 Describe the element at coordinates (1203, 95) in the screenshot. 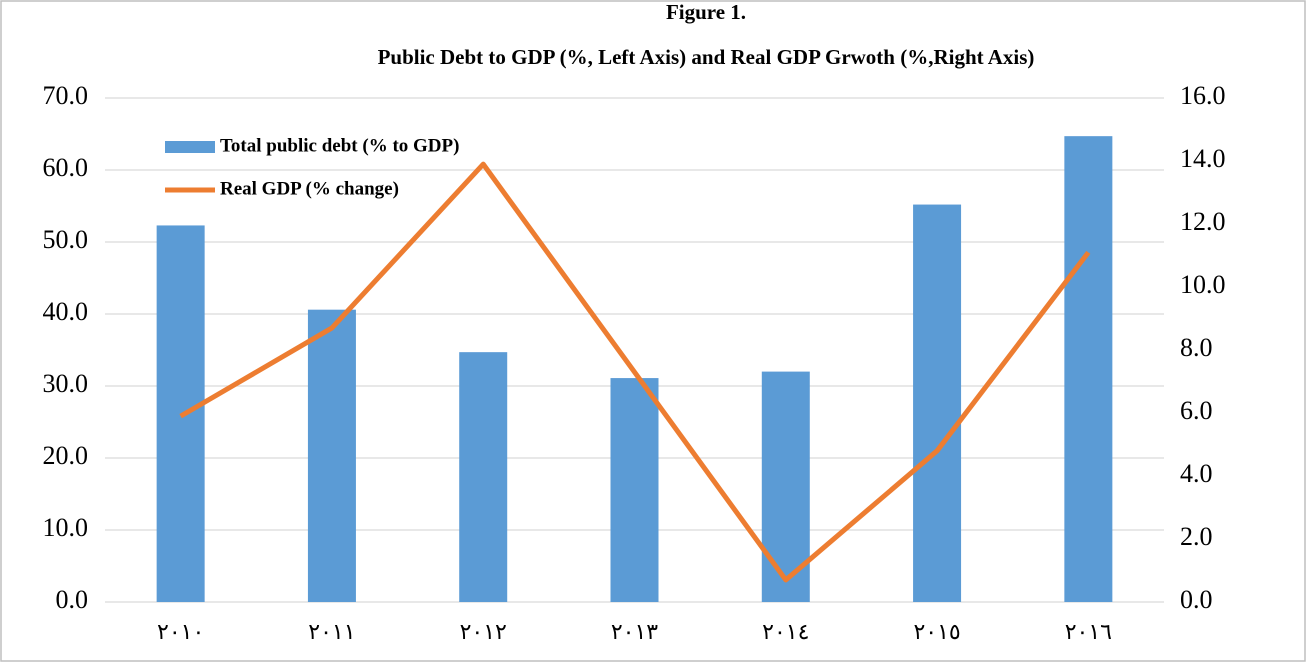

I see `y2-tick-label: 16.0` at that location.